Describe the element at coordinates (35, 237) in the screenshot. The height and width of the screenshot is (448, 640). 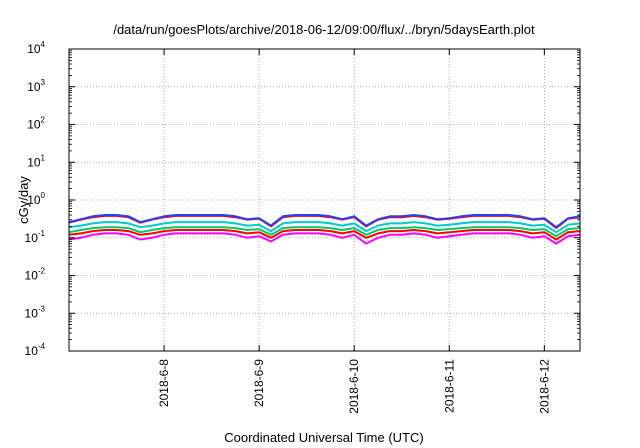
I see `y-tick-label: 10⁻¹` at that location.